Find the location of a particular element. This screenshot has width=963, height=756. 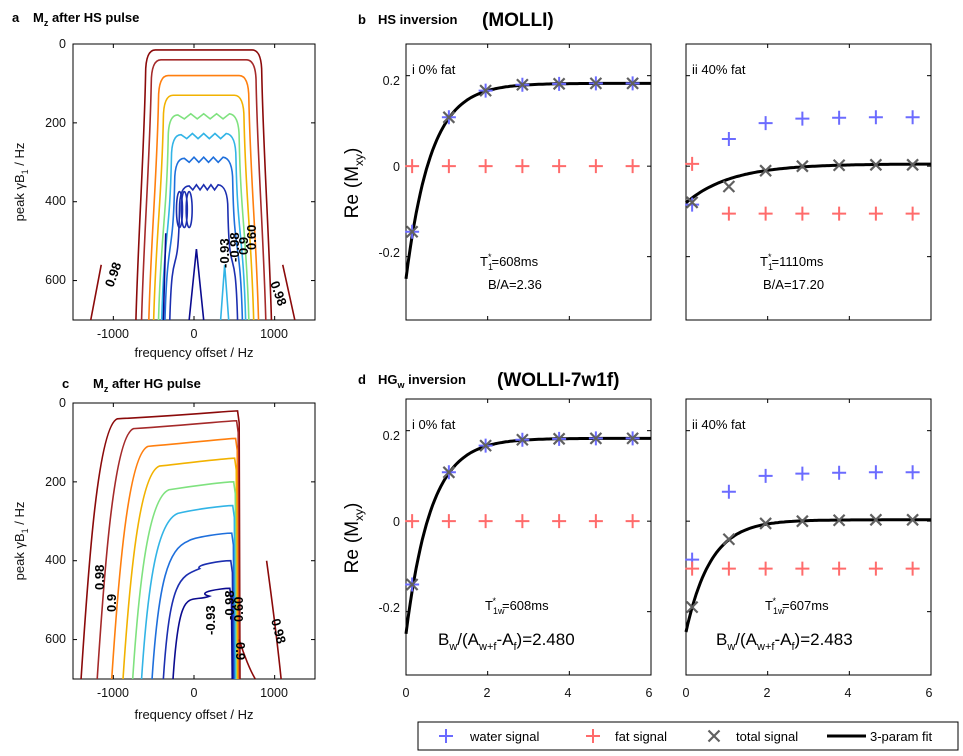

map-c-ytick: 600 is located at coordinates (55, 639).